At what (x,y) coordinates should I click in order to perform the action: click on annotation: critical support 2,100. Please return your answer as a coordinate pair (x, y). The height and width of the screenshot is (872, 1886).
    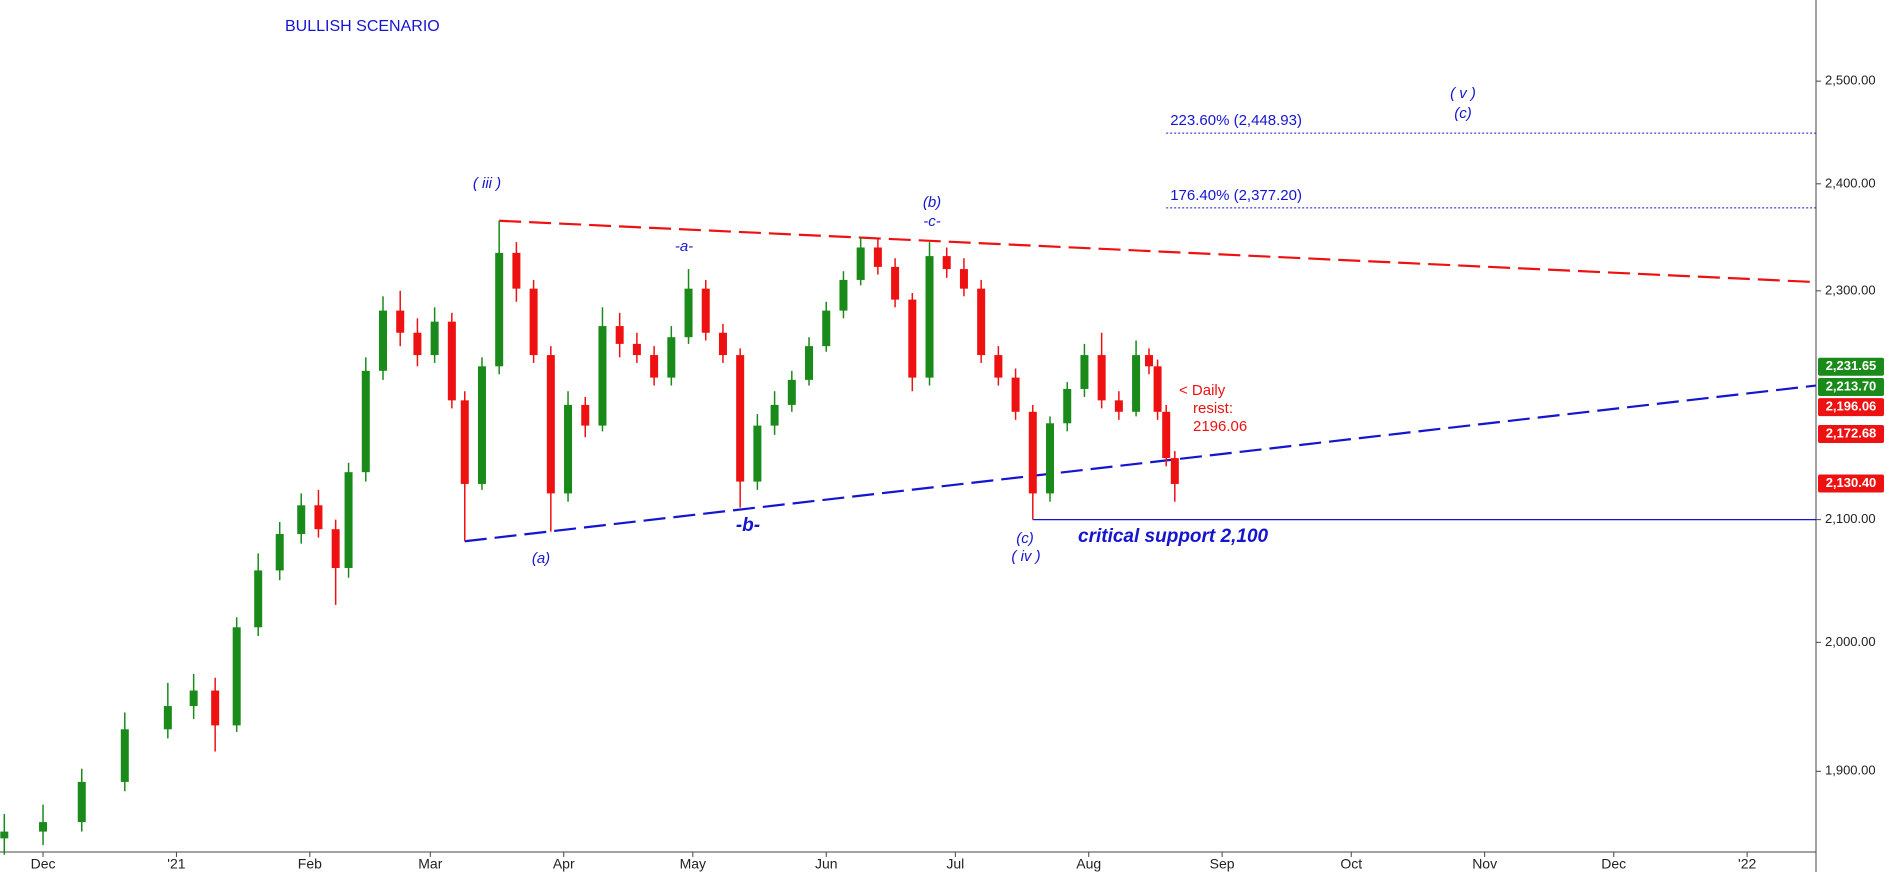
    Looking at the image, I should click on (1173, 536).